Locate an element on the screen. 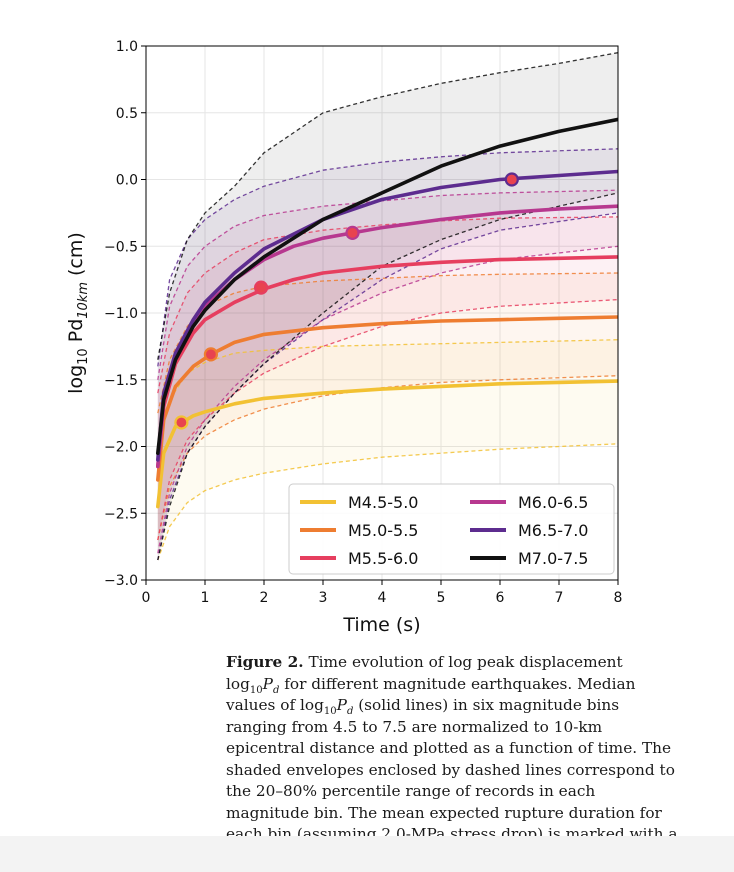 This screenshot has width=734, height=872. rupture-markers is located at coordinates (346, 301).